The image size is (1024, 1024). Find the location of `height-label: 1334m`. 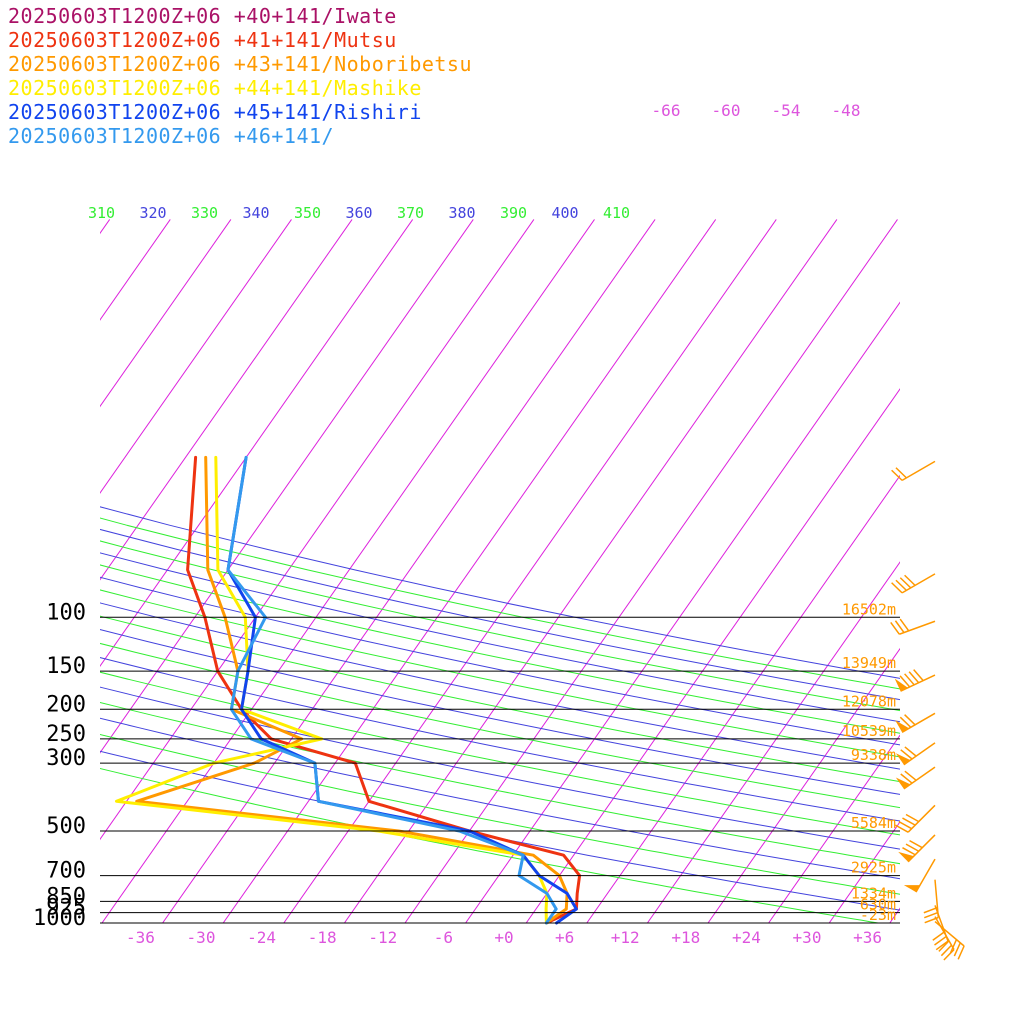

height-label: 1334m is located at coordinates (873, 893).